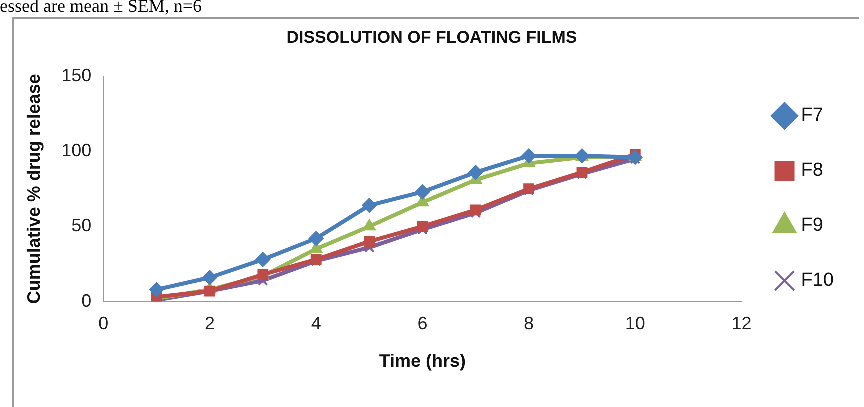 The width and height of the screenshot is (864, 407). I want to click on x-tick-label: 4, so click(316, 324).